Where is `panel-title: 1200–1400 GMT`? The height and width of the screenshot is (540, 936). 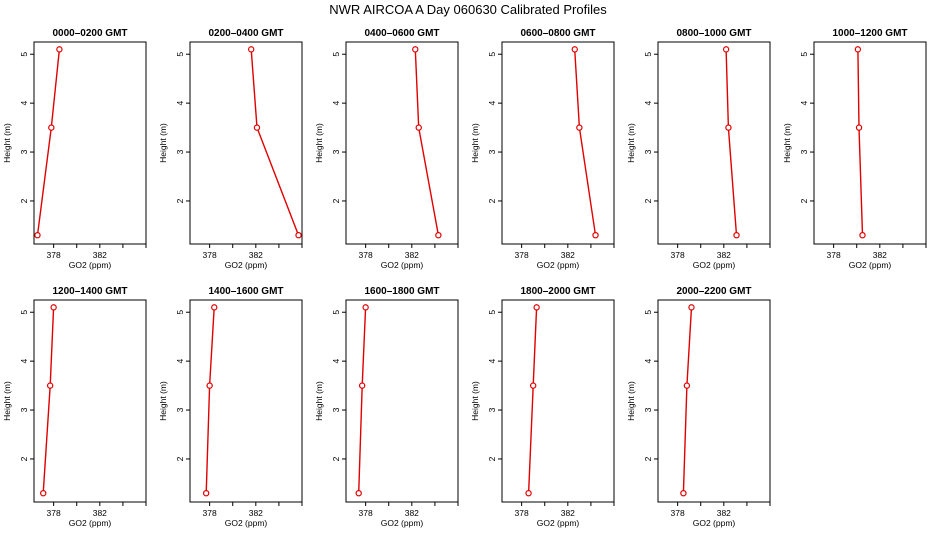 panel-title: 1200–1400 GMT is located at coordinates (89, 291).